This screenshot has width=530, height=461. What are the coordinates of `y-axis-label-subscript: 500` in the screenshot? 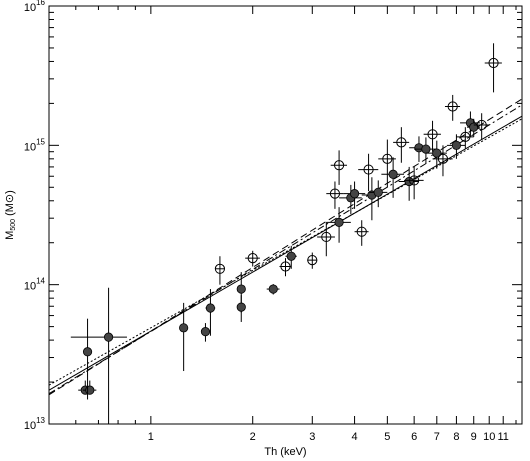 It's located at (13, 225).